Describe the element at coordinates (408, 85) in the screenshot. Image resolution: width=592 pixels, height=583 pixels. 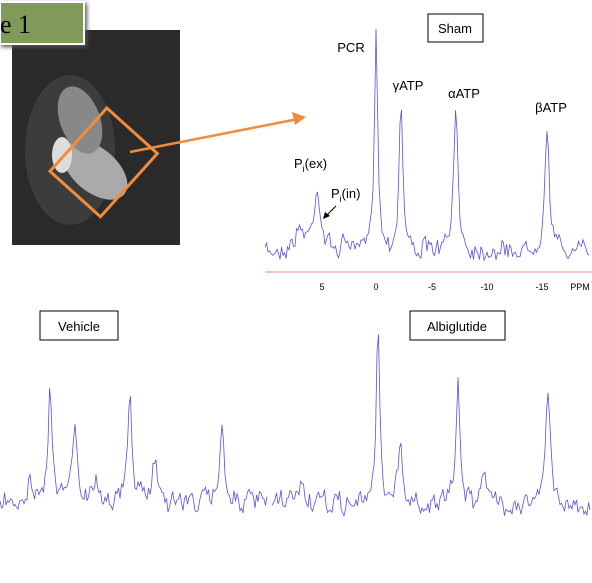
I see `peak-label: γATP` at that location.